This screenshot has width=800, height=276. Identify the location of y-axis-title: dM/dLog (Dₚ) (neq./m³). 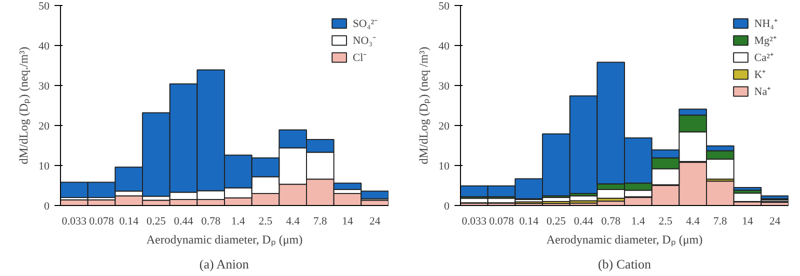
(23, 105).